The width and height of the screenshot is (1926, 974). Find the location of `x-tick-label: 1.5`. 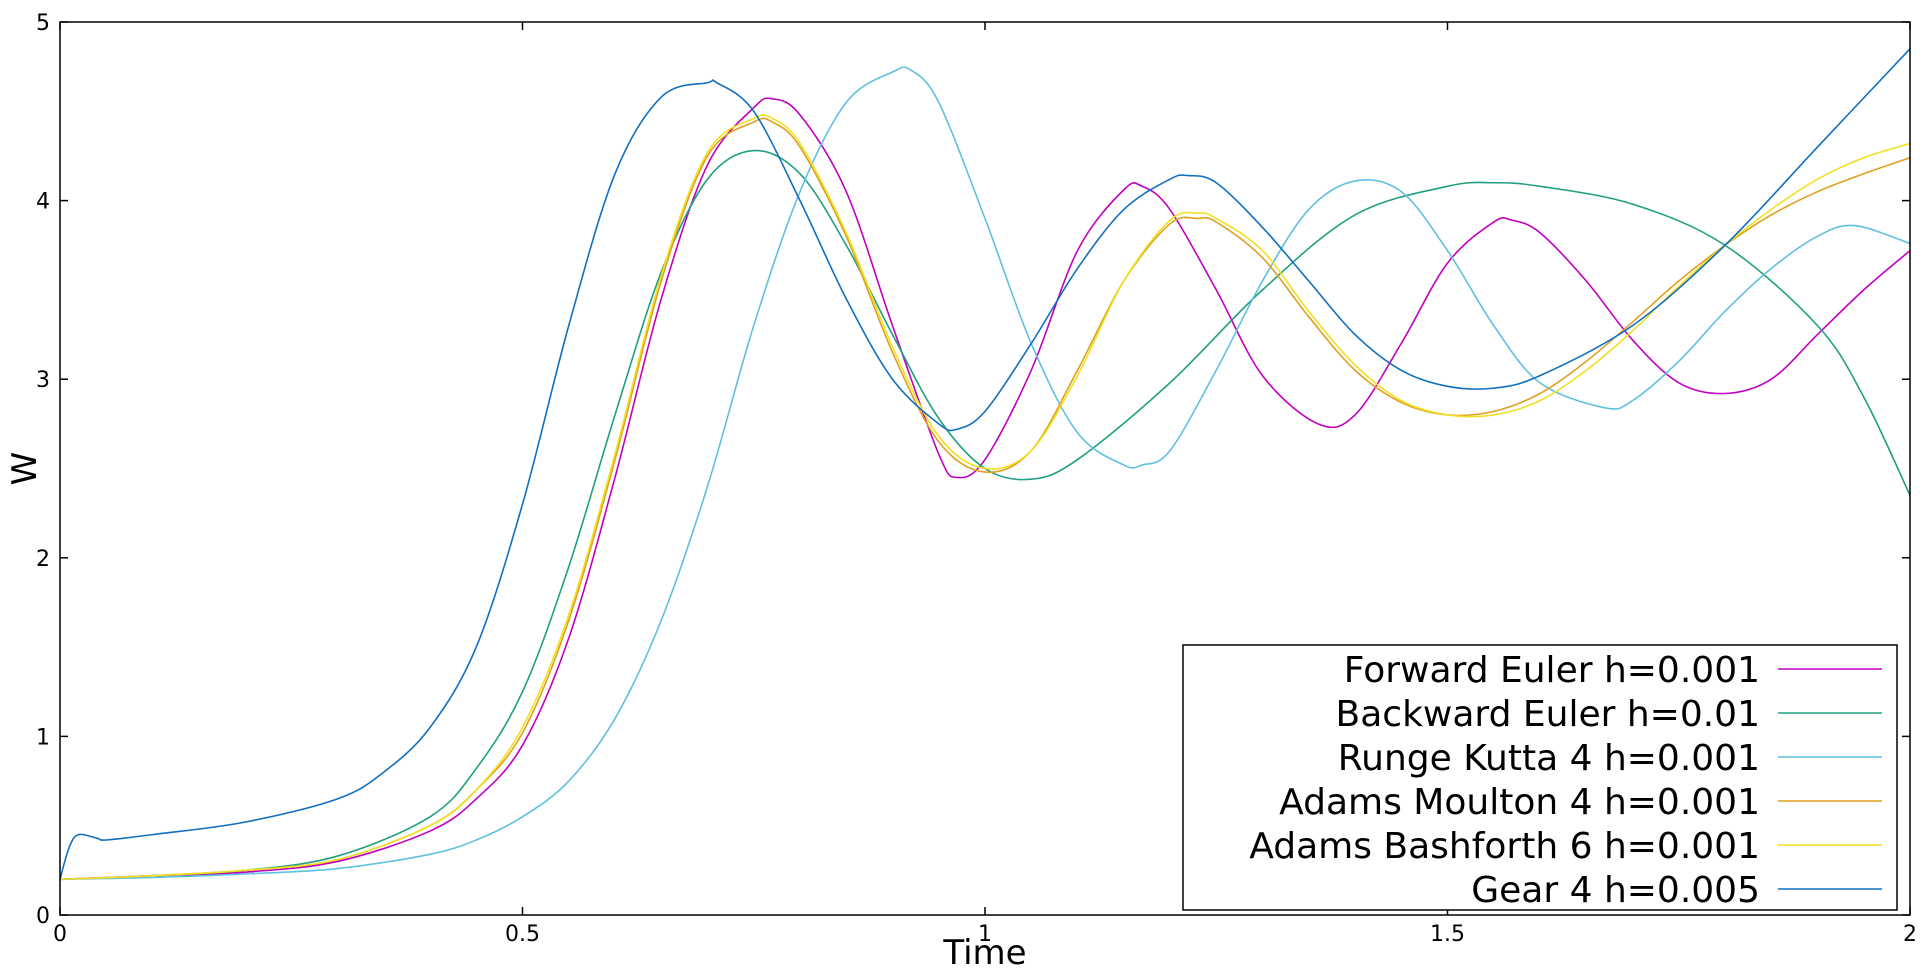

x-tick-label: 1.5 is located at coordinates (1447, 934).